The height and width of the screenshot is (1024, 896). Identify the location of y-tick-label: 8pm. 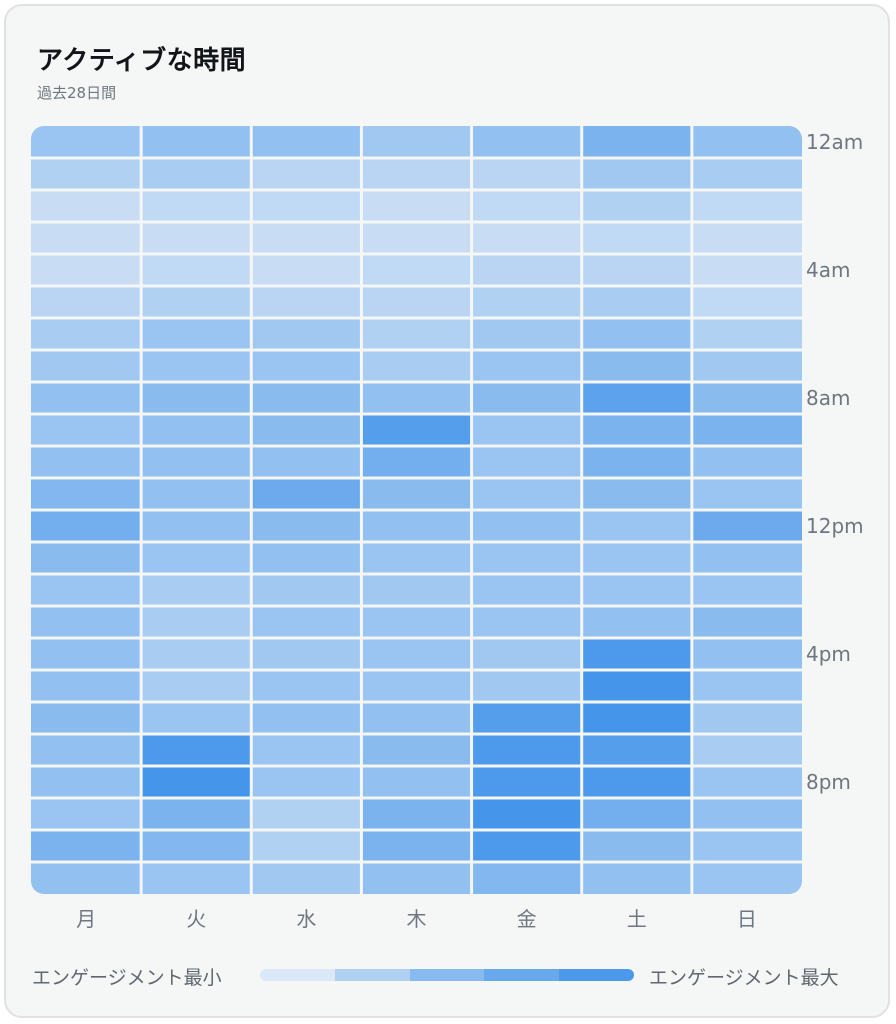
(828, 782).